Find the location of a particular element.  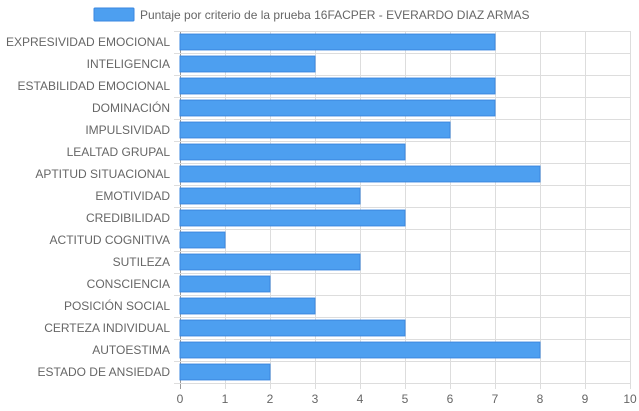

x-tick-label: 2 is located at coordinates (270, 399).